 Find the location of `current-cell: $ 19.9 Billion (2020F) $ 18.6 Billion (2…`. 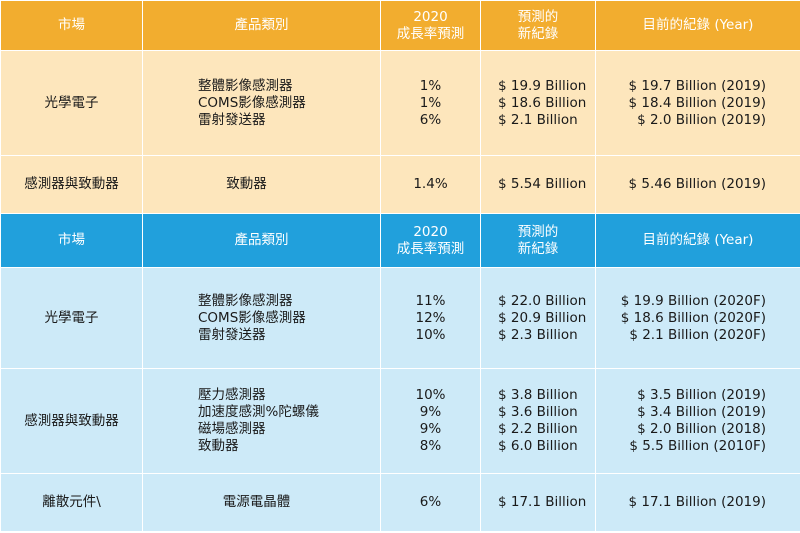

current-cell: $ 19.9 Billion (2020F) $ 18.6 Billion (2… is located at coordinates (697, 318).